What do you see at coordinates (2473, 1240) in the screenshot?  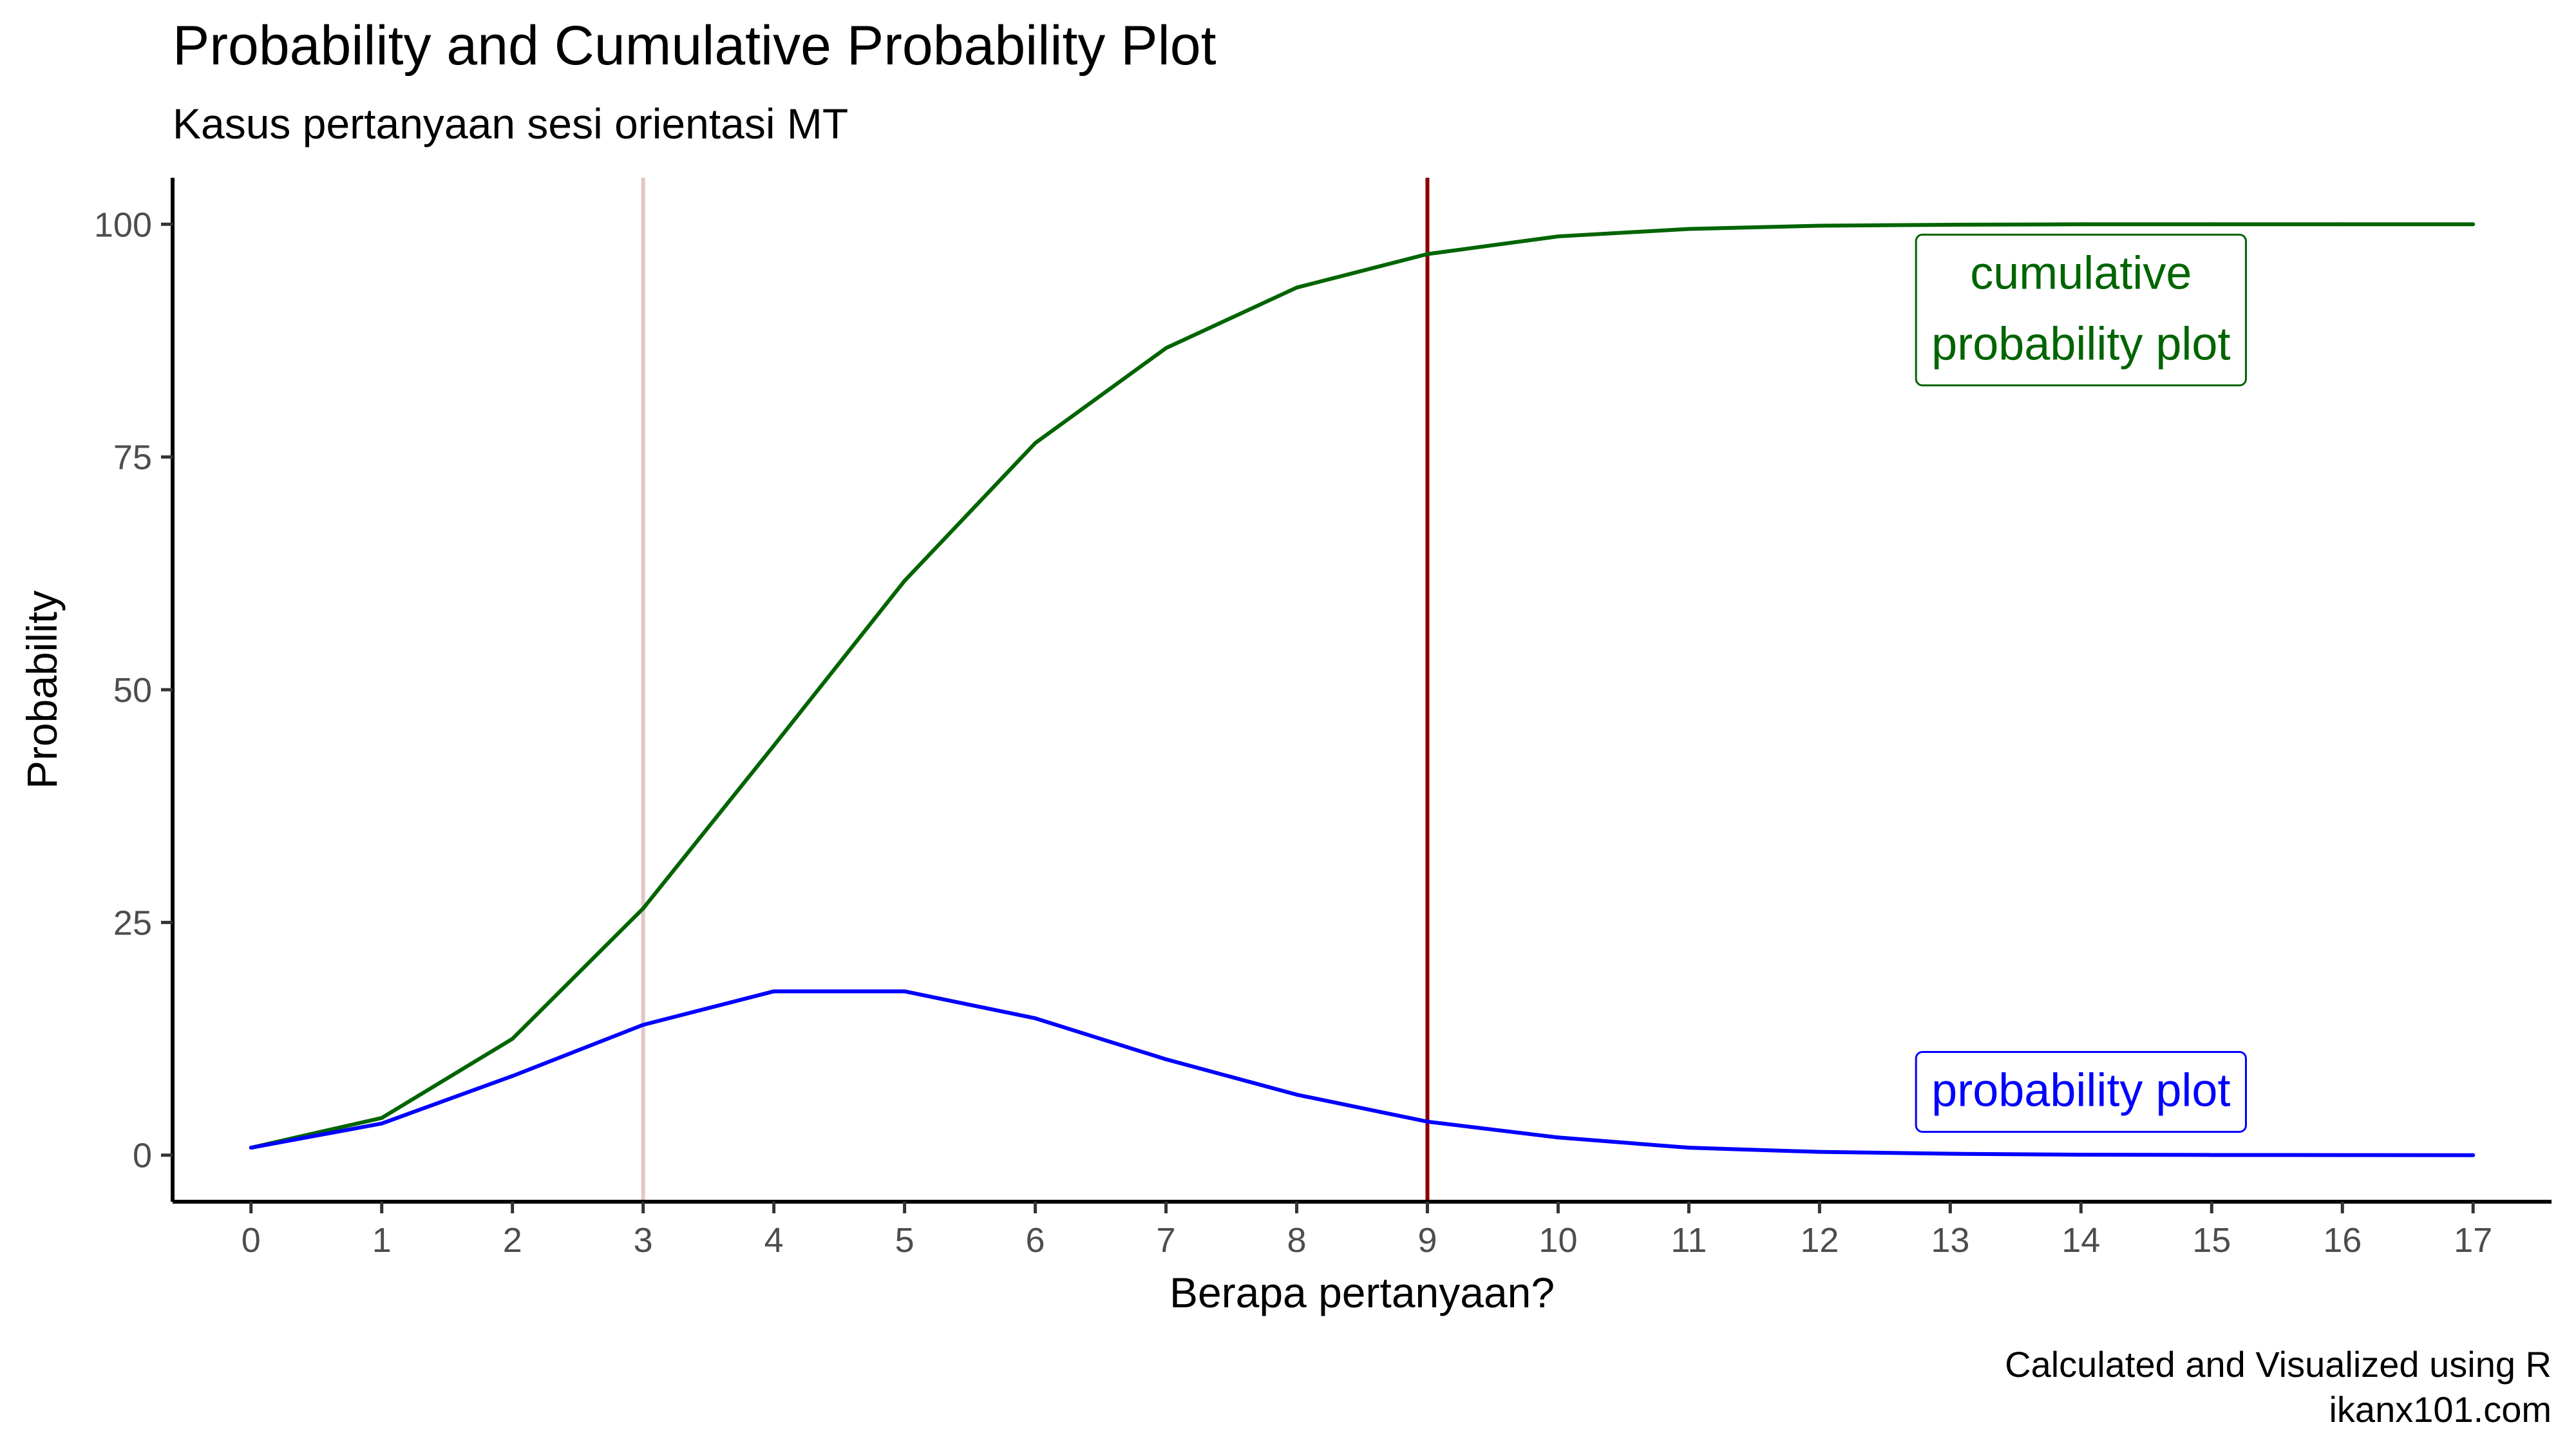 I see `x-tick-label: 17` at bounding box center [2473, 1240].